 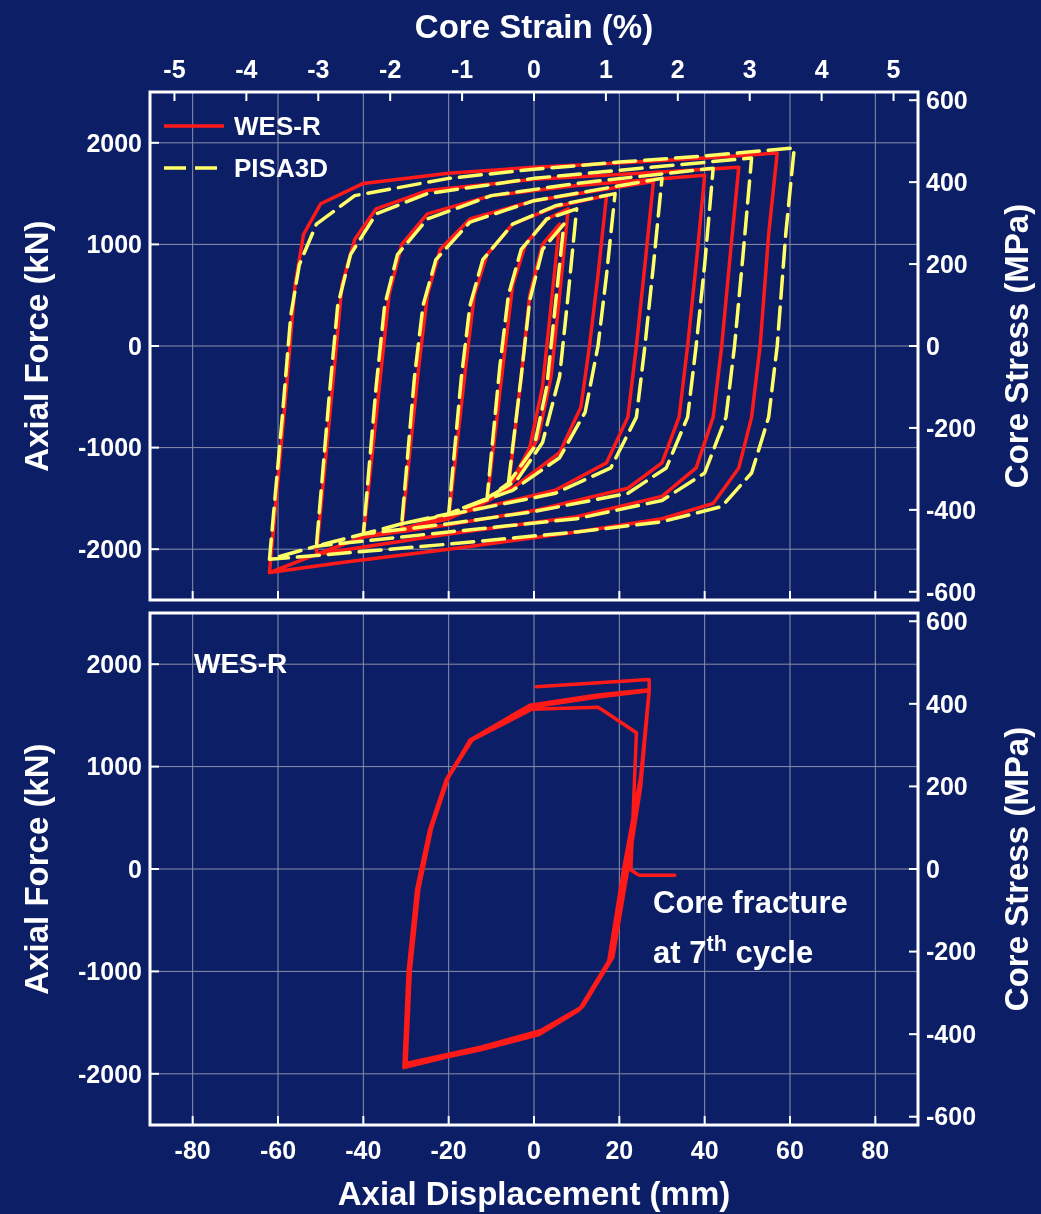 I want to click on x-tick-label: -80, so click(x=192, y=1150).